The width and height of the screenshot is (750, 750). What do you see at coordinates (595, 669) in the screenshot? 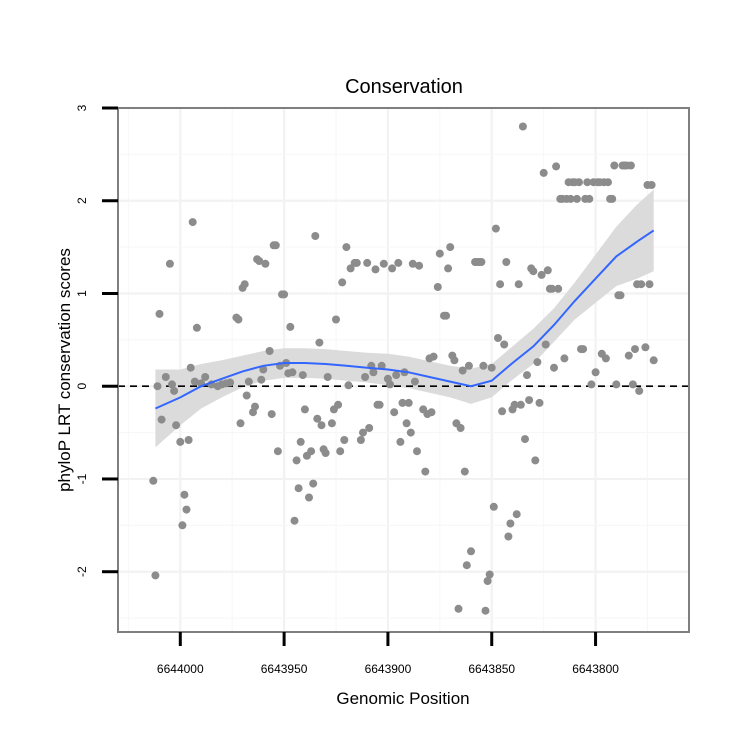
I see `x-tick-label: 6643800` at bounding box center [595, 669].